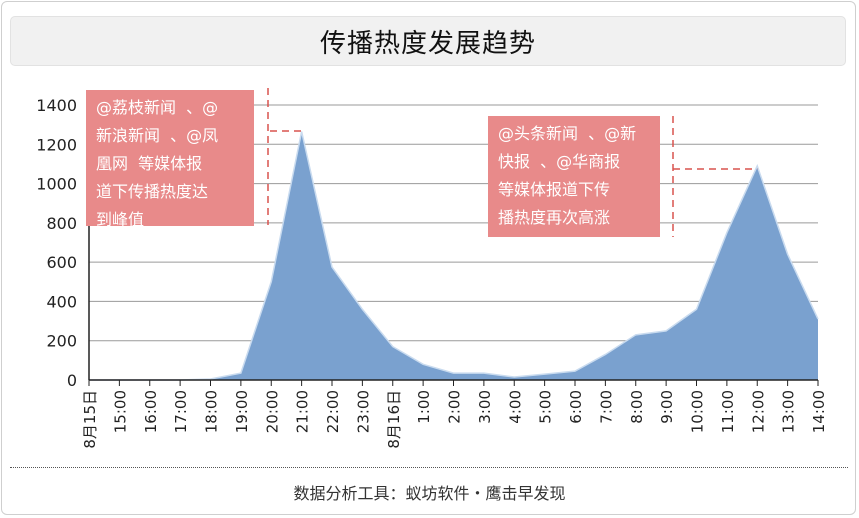 The width and height of the screenshot is (859, 518). I want to click on x-tick-label: 19:00, so click(242, 411).